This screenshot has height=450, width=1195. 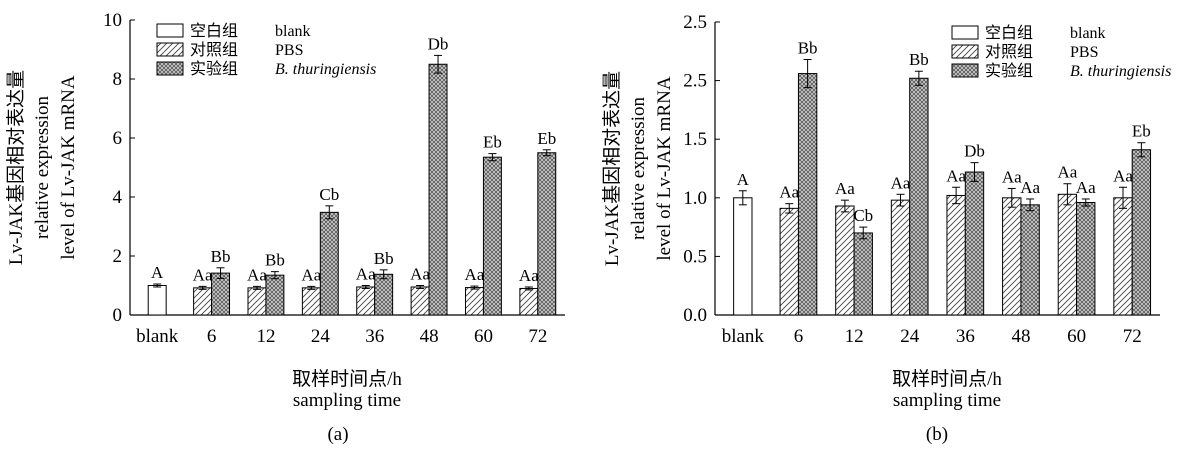 What do you see at coordinates (118, 79) in the screenshot?
I see `y-tick-label: 8` at bounding box center [118, 79].